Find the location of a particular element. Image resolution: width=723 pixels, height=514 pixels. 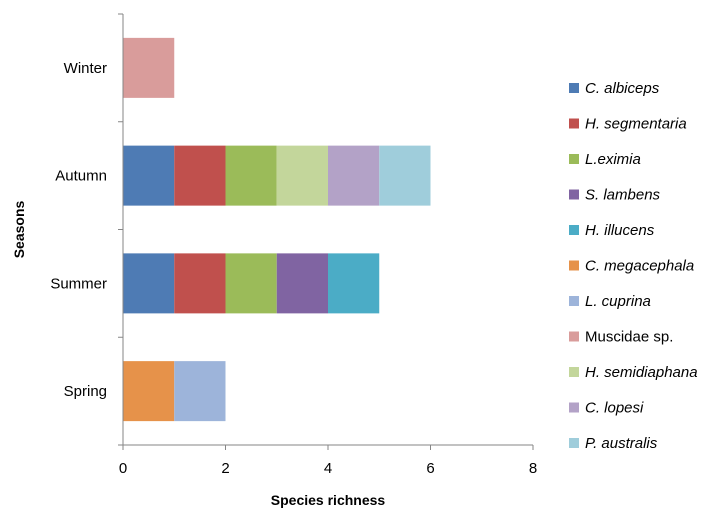

legend-label-muscidae-sp: Muscidae sp. is located at coordinates (629, 337).